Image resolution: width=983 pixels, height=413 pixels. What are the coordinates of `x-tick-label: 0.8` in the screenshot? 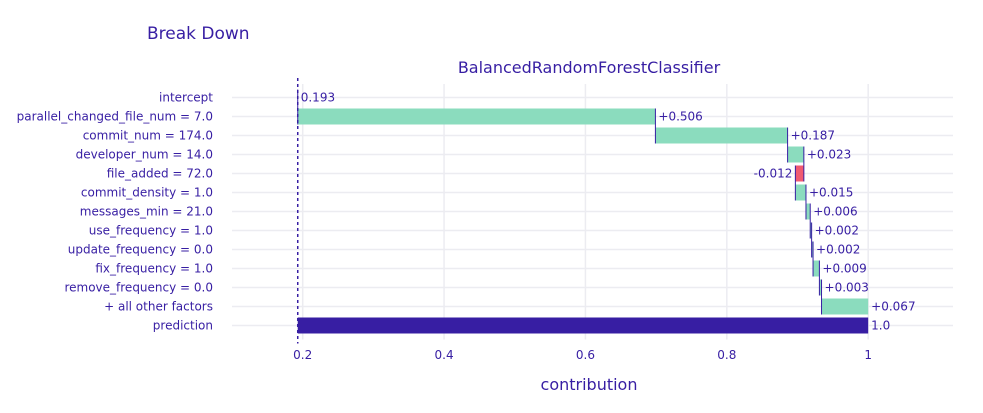 It's located at (726, 355).